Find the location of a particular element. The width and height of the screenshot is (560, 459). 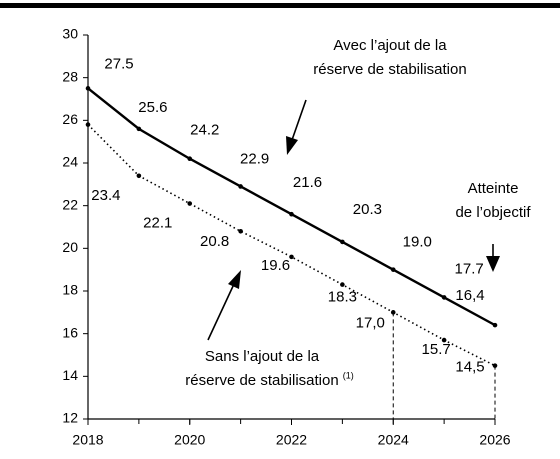

value-label: 22.9 is located at coordinates (254, 158).